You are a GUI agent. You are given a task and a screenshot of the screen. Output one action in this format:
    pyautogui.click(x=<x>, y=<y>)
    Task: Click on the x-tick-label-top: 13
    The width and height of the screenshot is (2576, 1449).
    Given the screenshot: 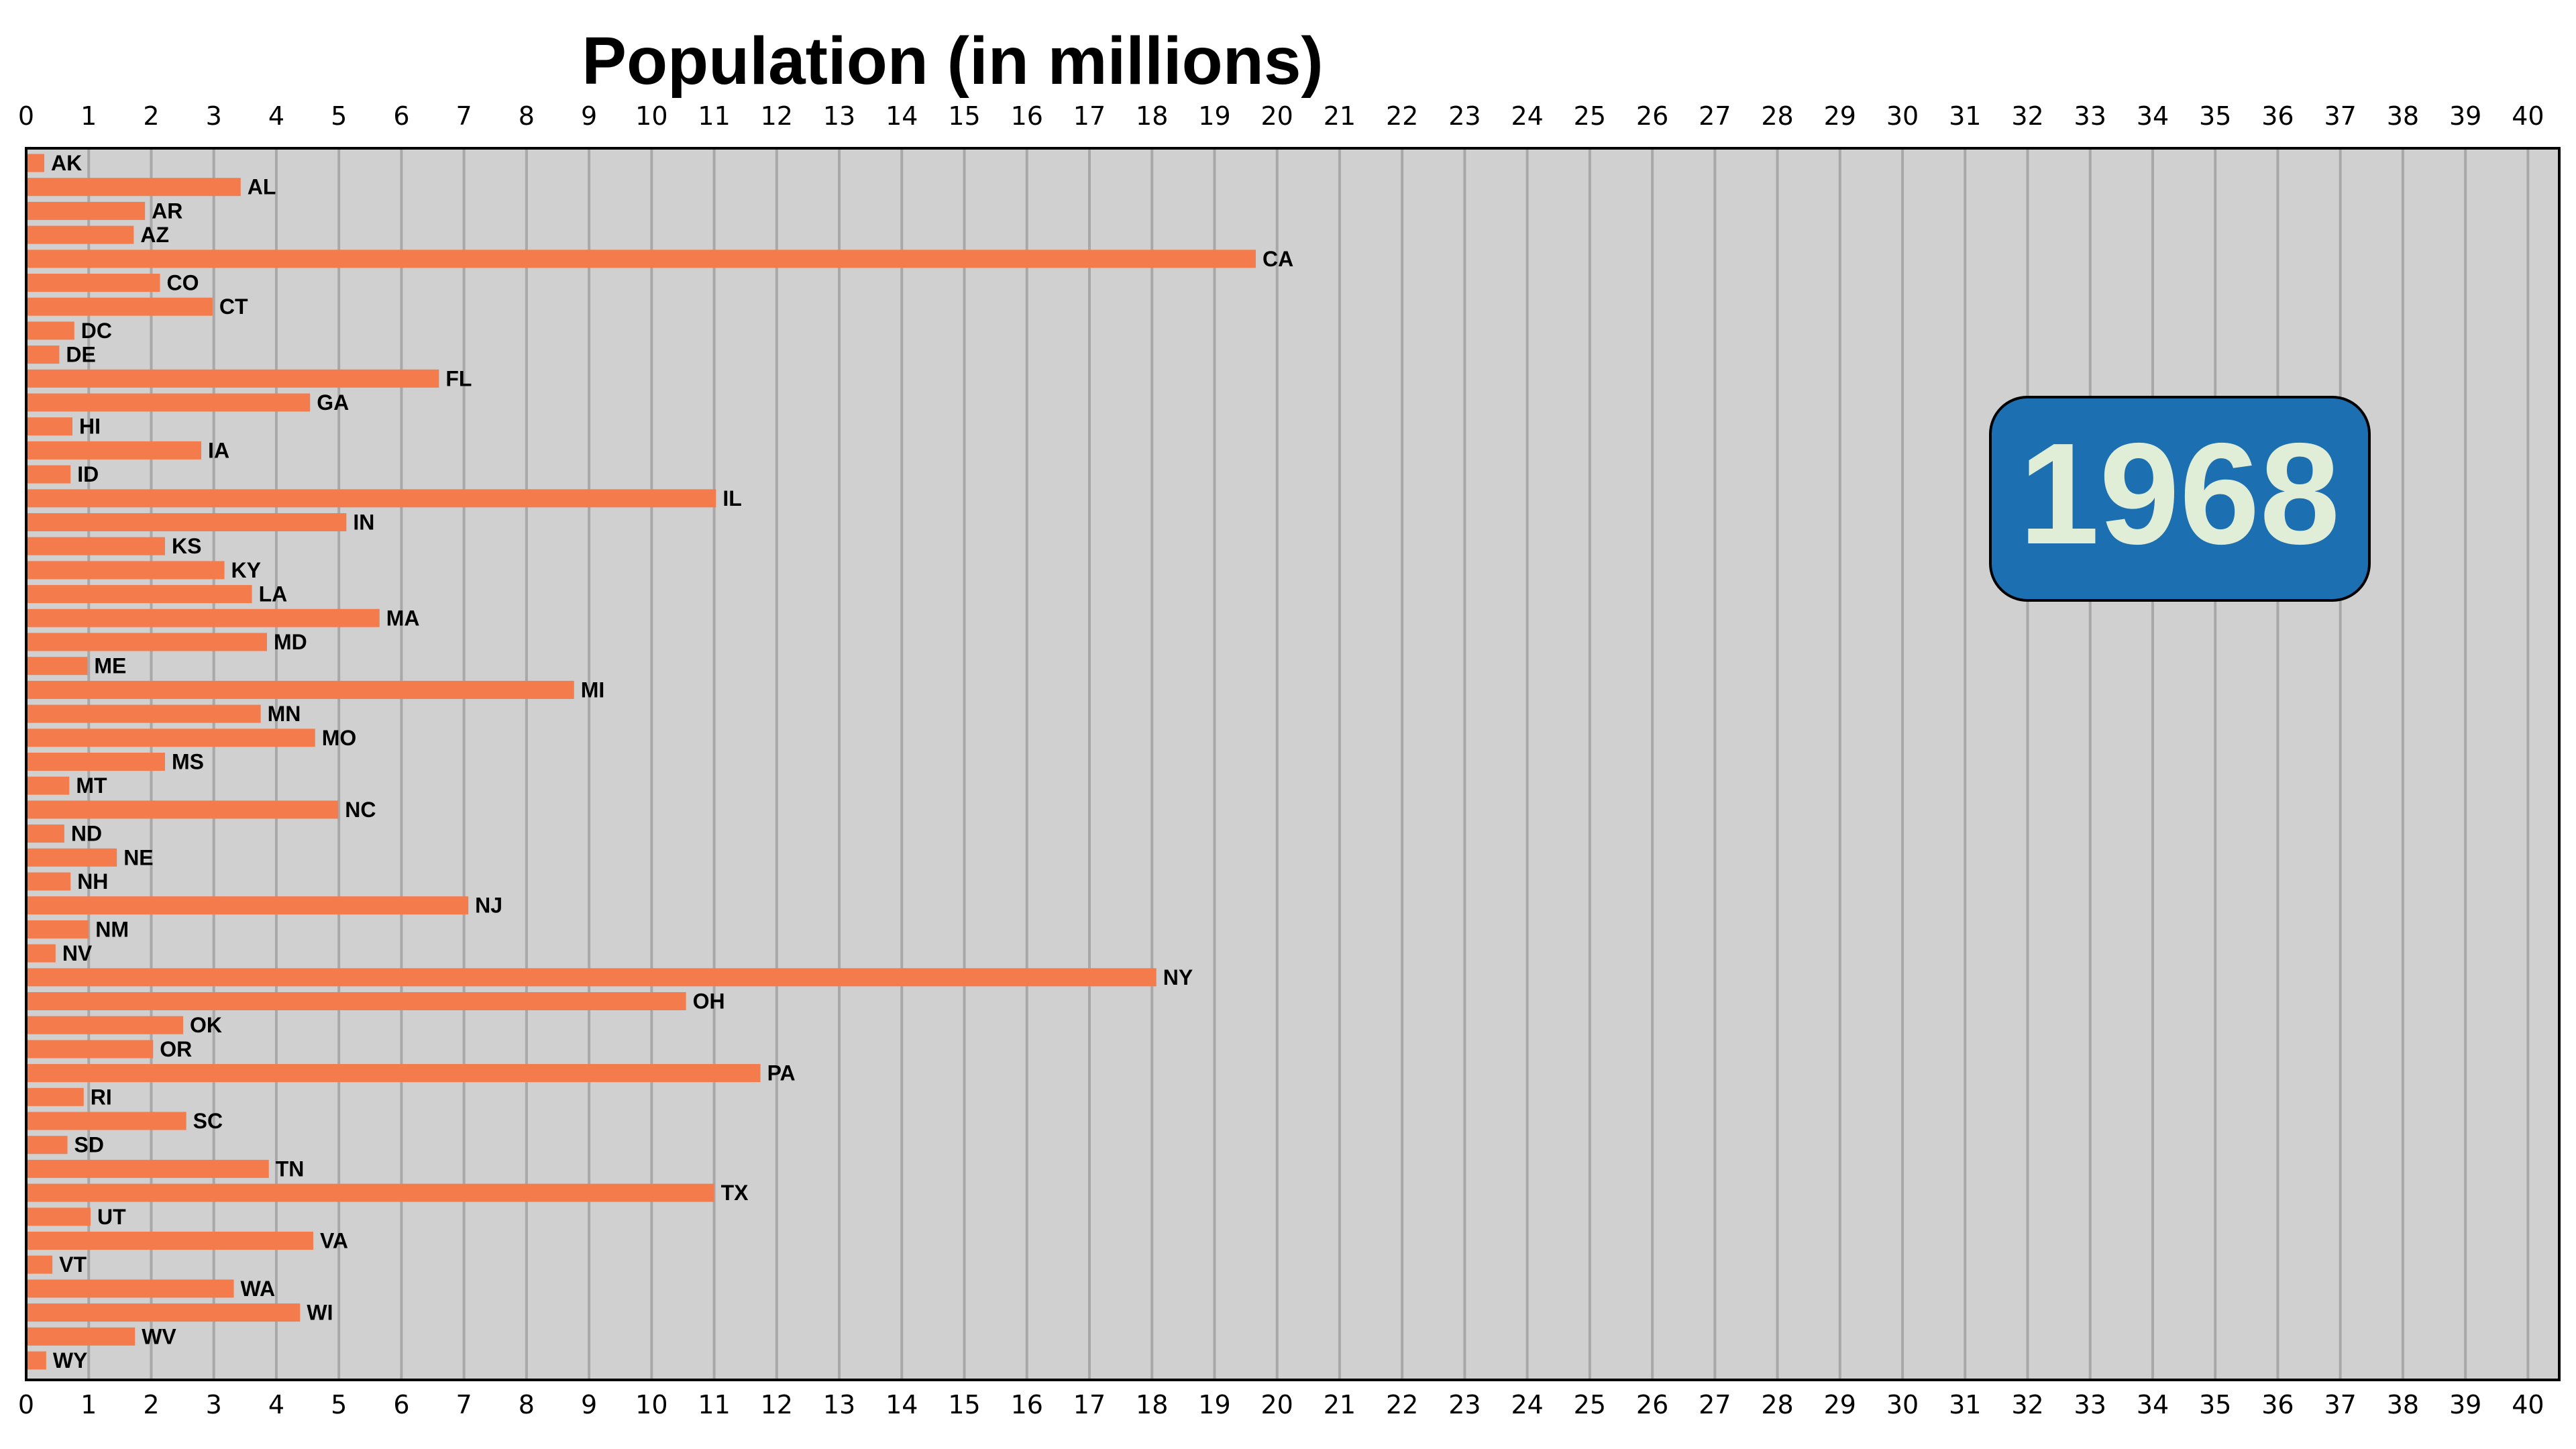 What is the action you would take?
    pyautogui.click(x=839, y=116)
    